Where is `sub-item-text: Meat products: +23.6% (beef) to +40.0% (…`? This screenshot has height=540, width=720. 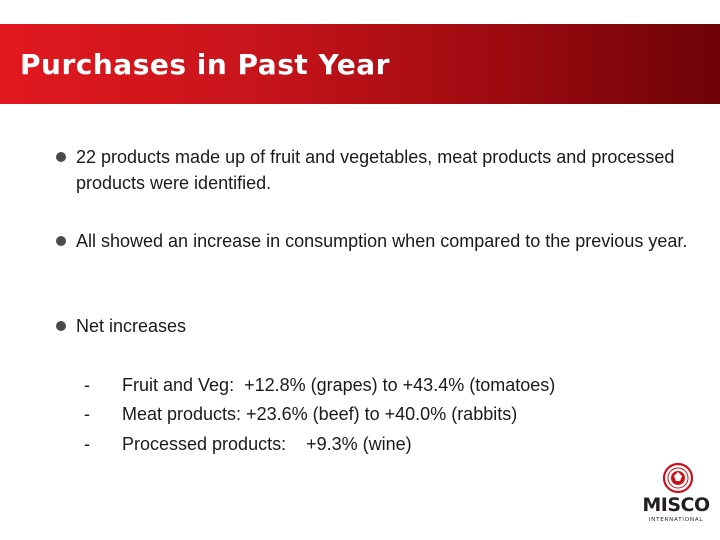 sub-item-text: Meat products: +23.6% (beef) to +40.0% (… is located at coordinates (320, 414).